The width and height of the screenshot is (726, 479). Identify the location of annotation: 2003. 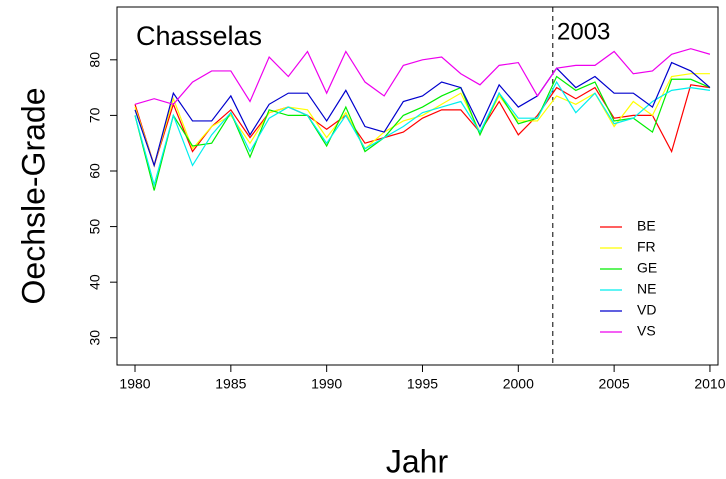
(583, 31).